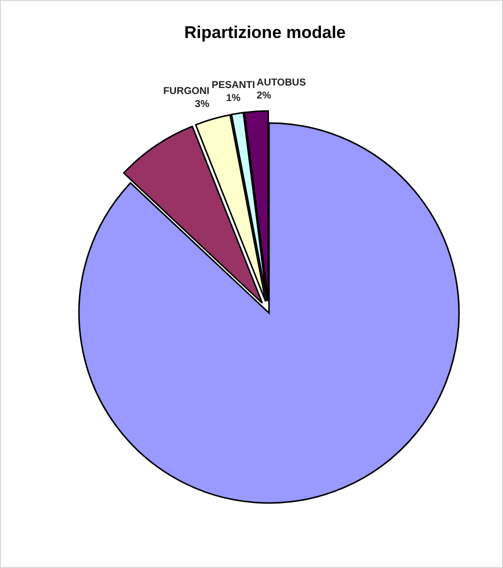  Describe the element at coordinates (264, 96) in the screenshot. I see `data-label: 2%` at that location.